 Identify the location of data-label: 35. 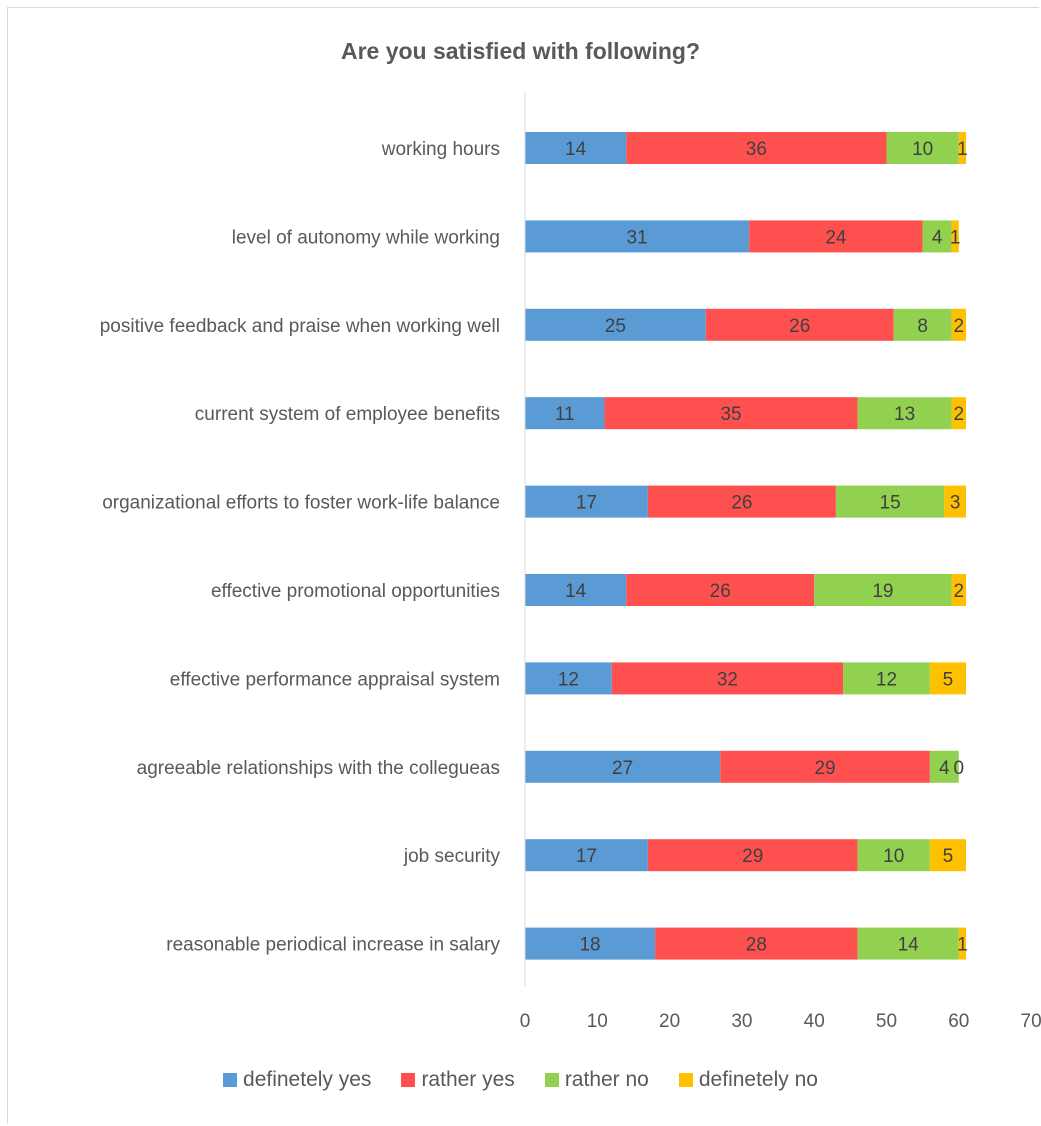
(730, 414).